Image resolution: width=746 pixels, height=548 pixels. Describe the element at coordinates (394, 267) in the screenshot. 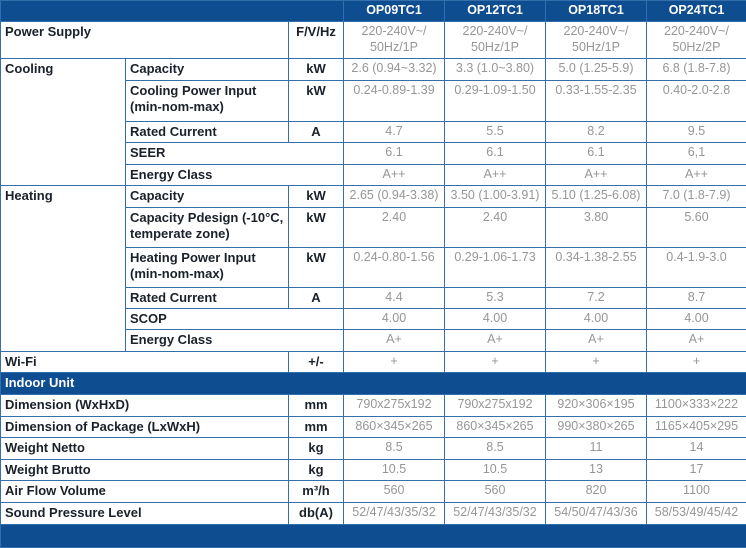

I see `value-cell: 0.24-0.80-1.56` at that location.